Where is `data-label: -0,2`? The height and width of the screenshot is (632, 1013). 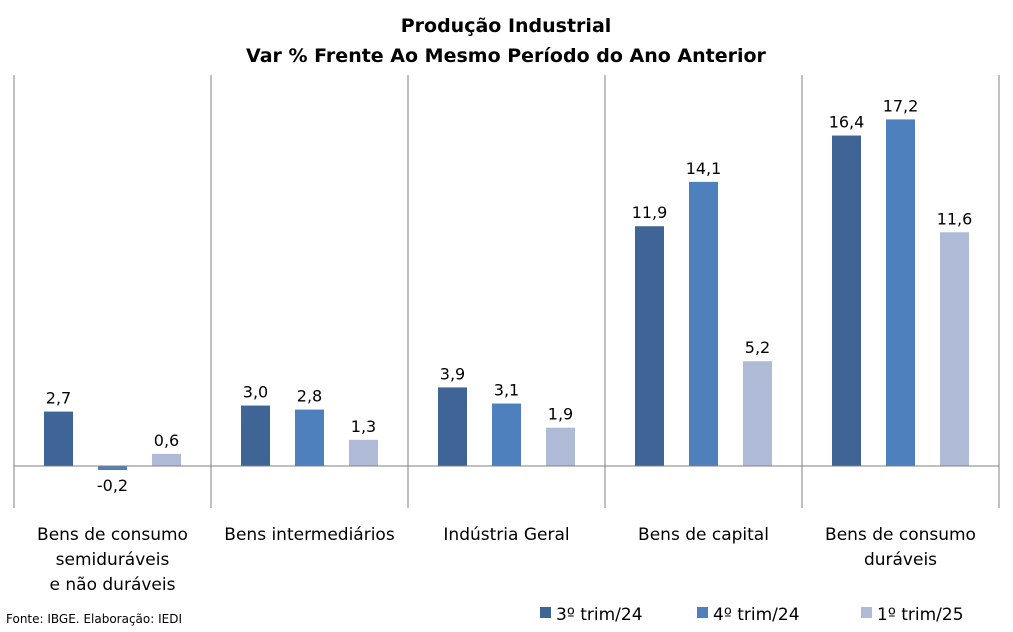 data-label: -0,2 is located at coordinates (112, 485).